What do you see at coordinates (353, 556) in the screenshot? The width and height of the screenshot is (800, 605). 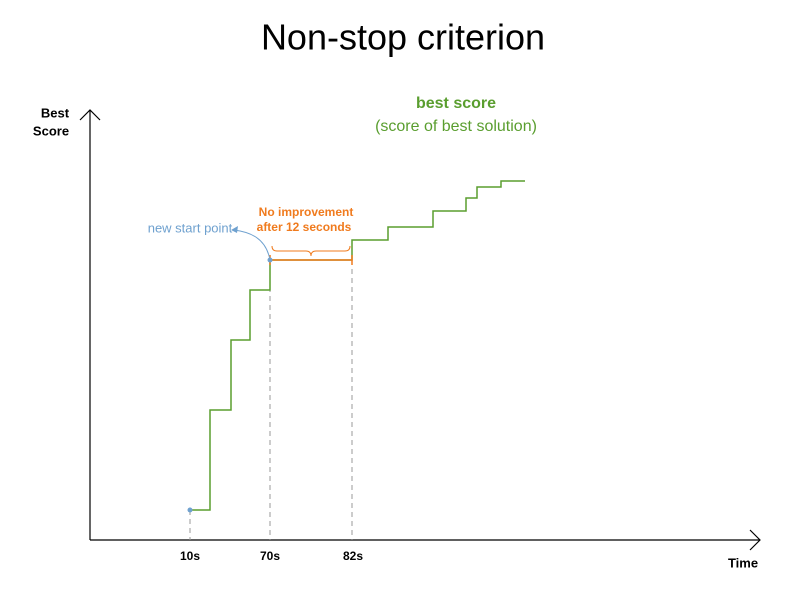 I see `tick-label: 82s` at bounding box center [353, 556].